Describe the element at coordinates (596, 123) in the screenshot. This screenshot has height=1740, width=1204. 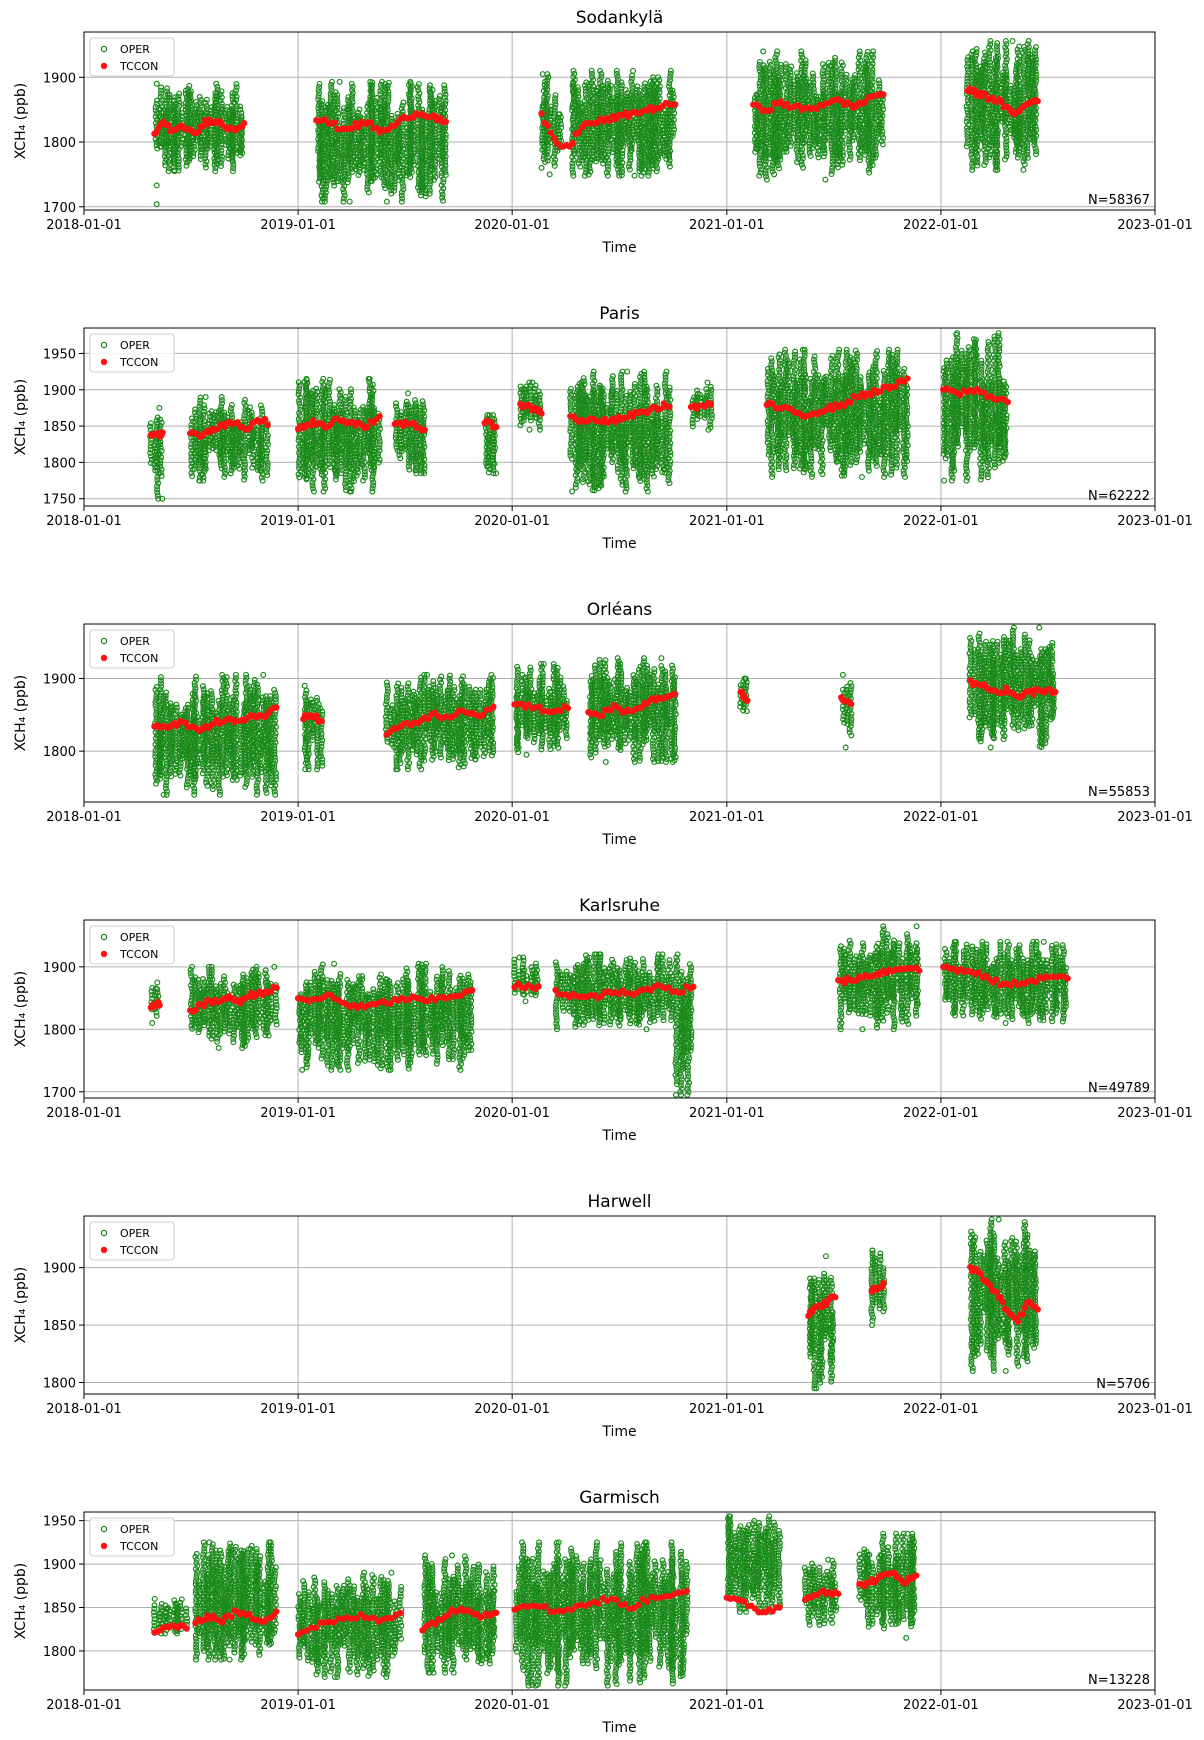
I see `data-layer` at that location.